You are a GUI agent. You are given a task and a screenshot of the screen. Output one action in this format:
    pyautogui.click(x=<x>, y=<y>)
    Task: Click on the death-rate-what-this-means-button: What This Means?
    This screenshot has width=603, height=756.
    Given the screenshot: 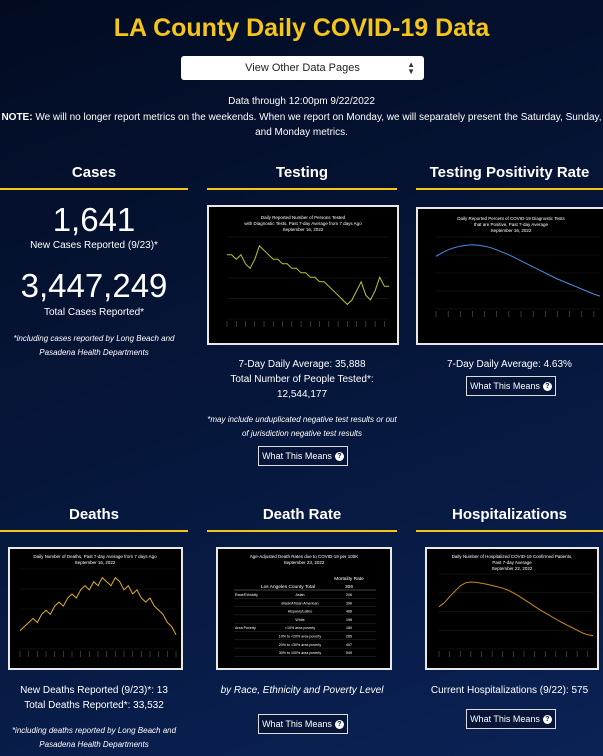 What is the action you would take?
    pyautogui.click(x=303, y=724)
    